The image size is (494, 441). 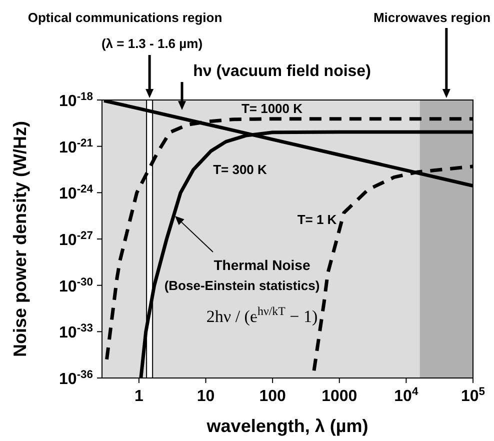 I want to click on y-tick-label: 10$^{-21}$, so click(x=76, y=146).